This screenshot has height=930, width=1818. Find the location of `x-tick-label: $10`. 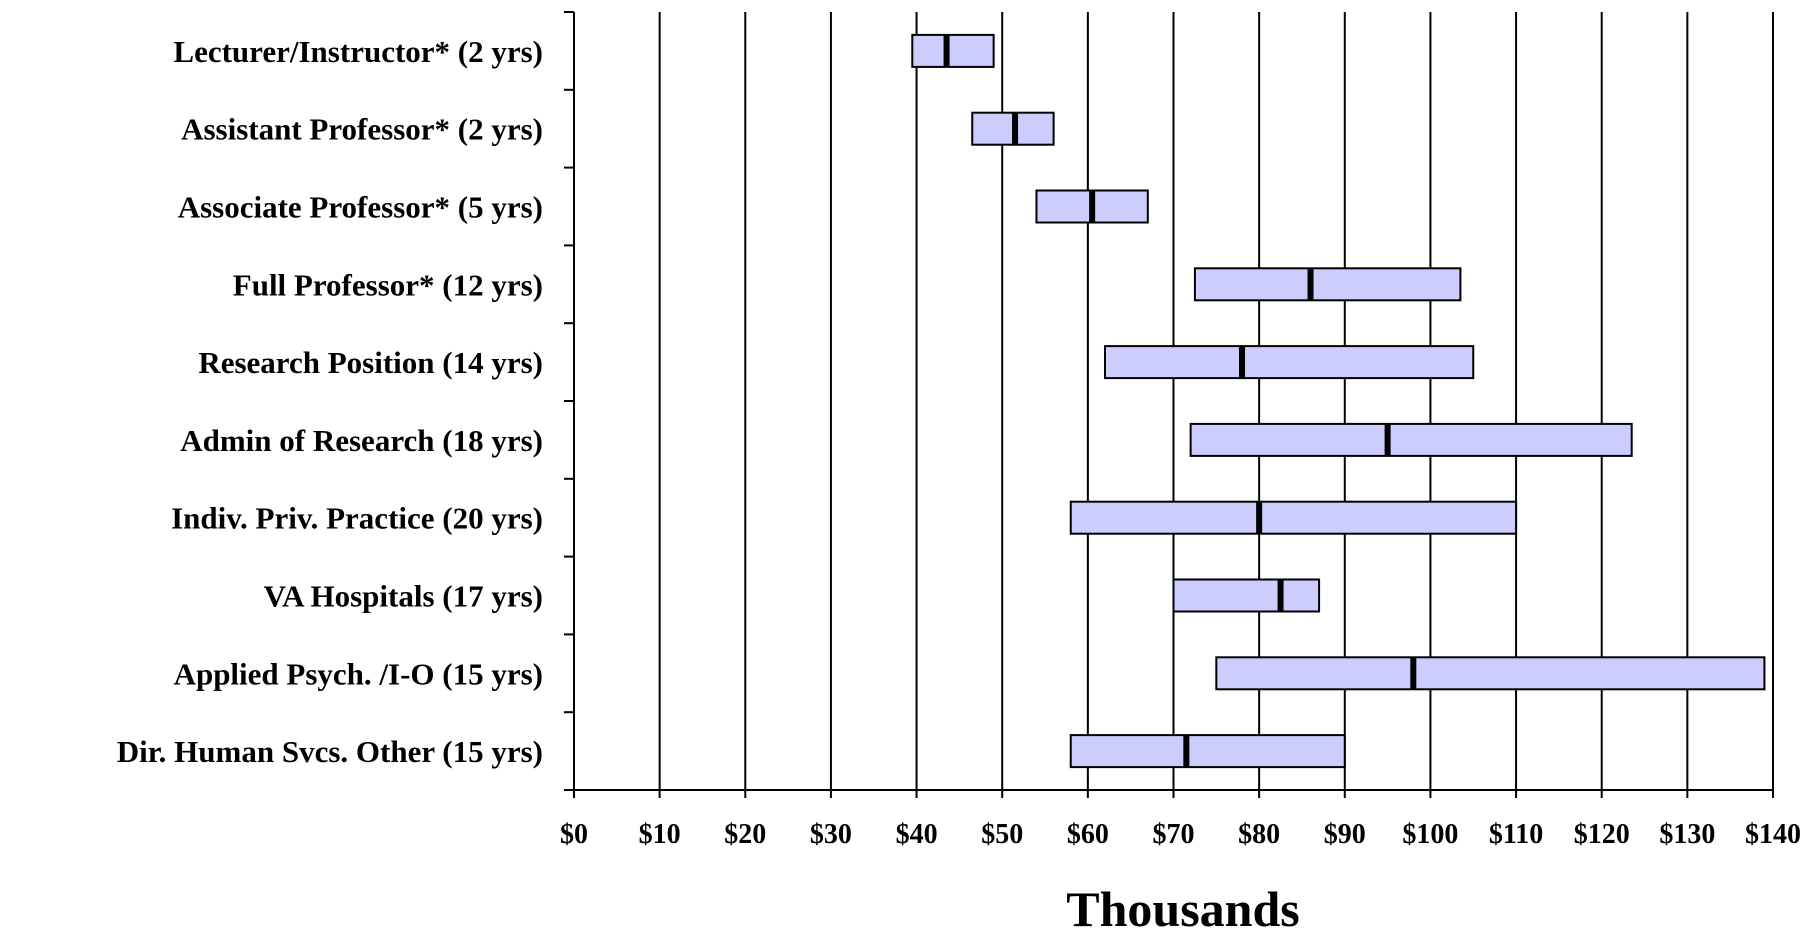

x-tick-label: $10 is located at coordinates (660, 834).